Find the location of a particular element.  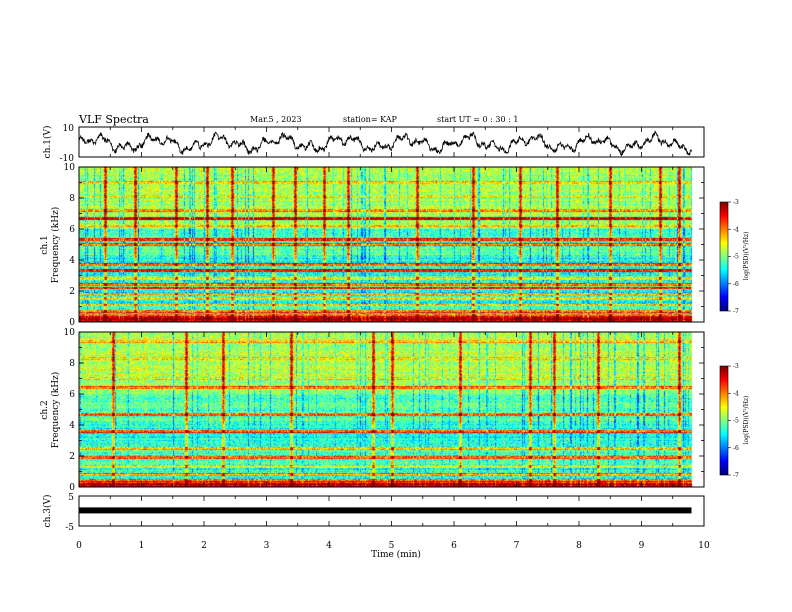

ch3-waveform-ticks is located at coordinates (391, 511).